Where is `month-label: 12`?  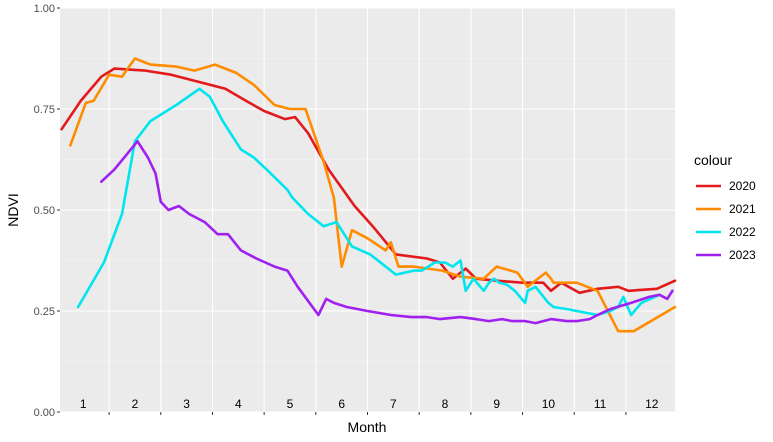
month-label: 12 is located at coordinates (652, 404).